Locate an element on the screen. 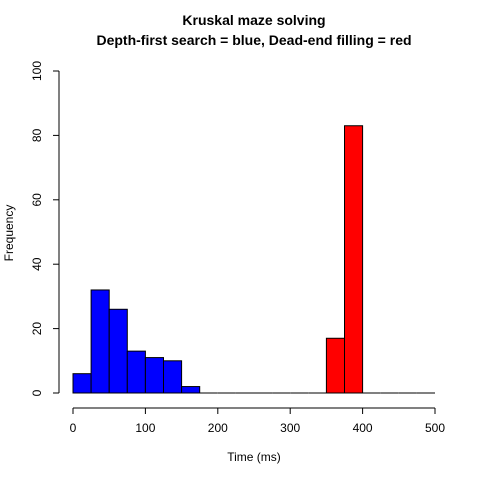  y-tick-label: 0 is located at coordinates (37, 392).